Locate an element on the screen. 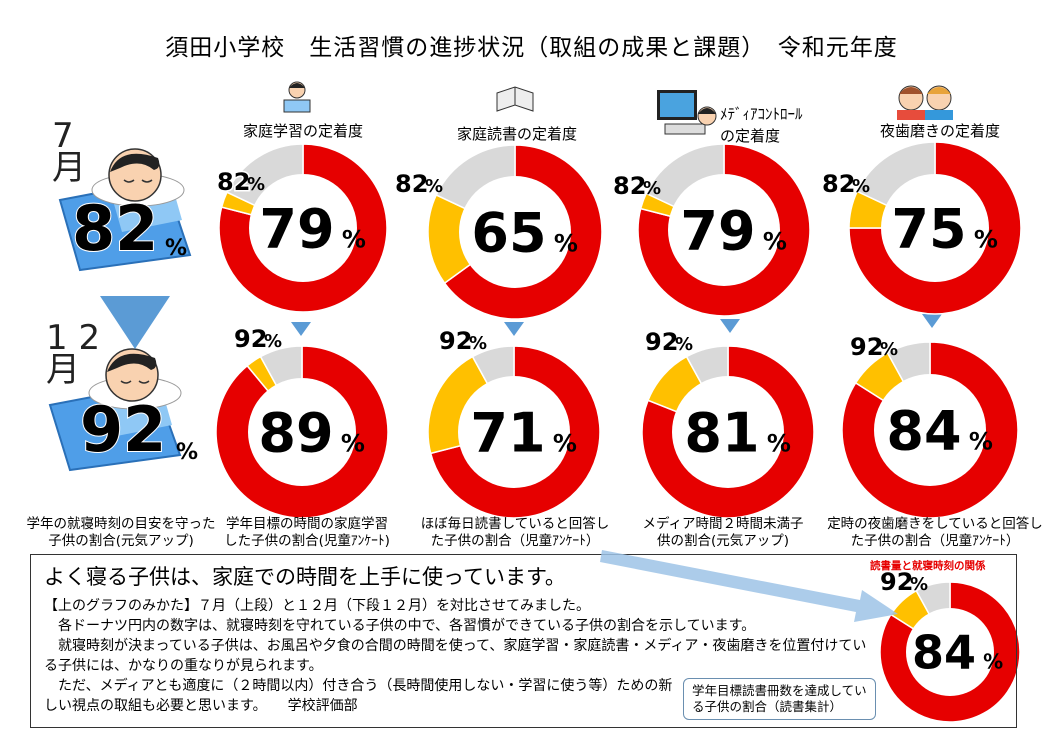 The image size is (1063, 742). sleep-value-july: 82 is located at coordinates (115, 228).